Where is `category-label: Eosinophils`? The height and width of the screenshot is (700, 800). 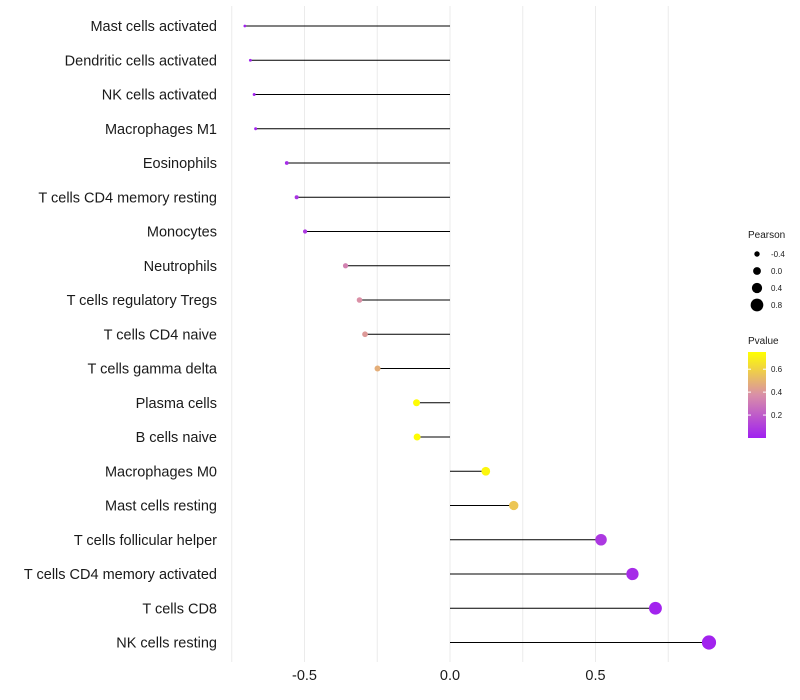
category-label: Eosinophils is located at coordinates (180, 164).